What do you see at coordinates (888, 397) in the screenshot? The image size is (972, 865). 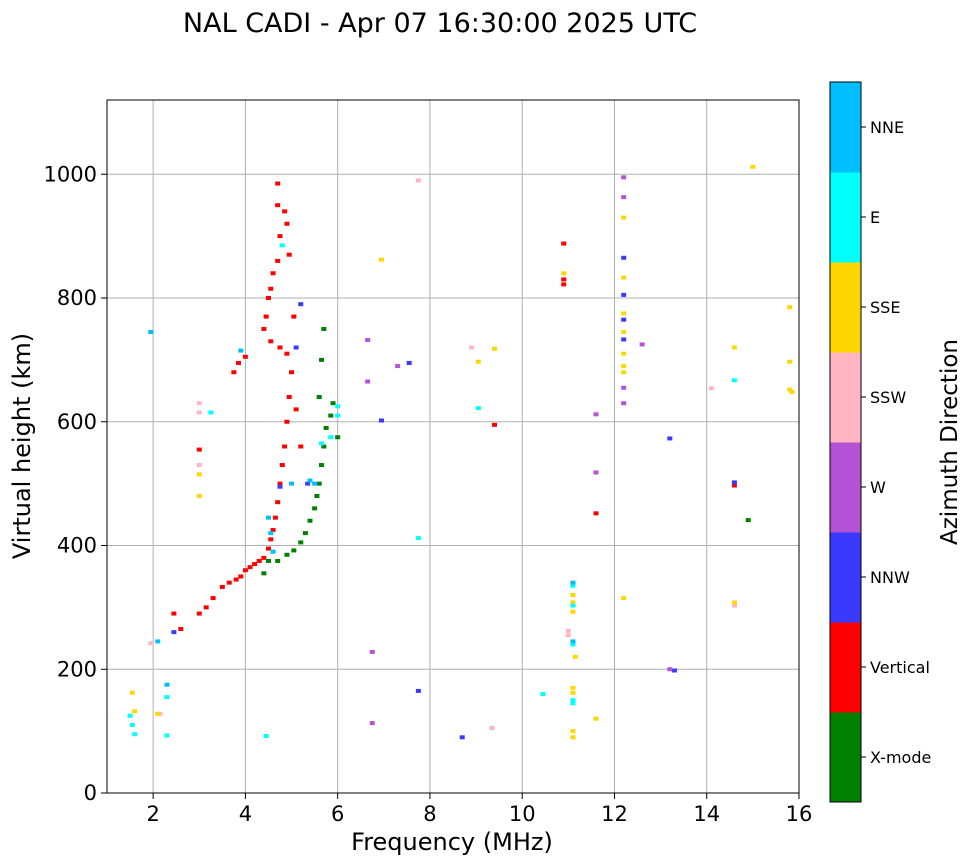 I see `colorbar-tick-label: SSW` at bounding box center [888, 397].